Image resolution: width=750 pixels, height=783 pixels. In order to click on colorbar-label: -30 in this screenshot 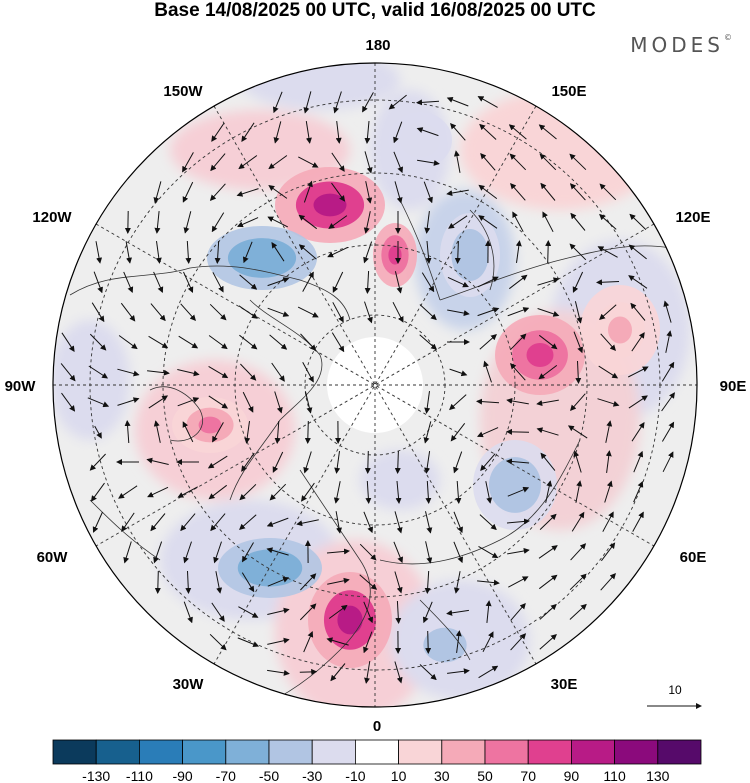, I will do `click(312, 775)`.